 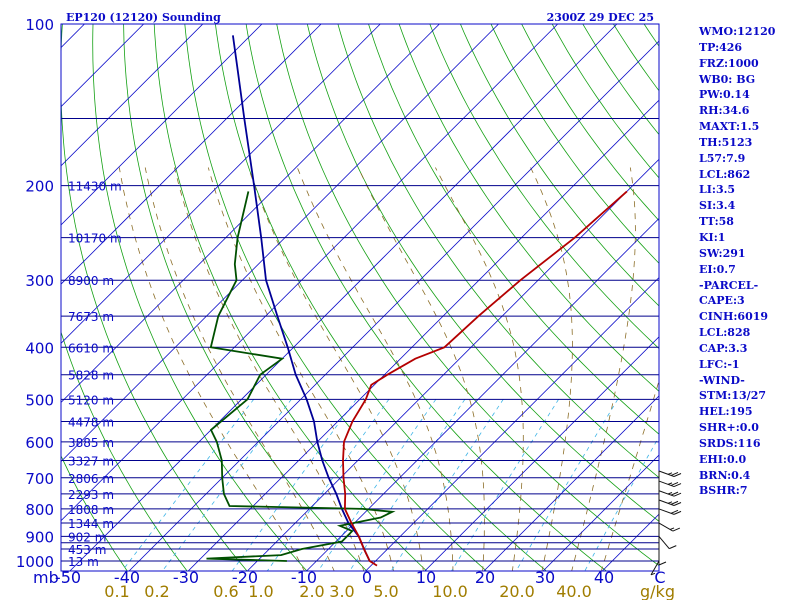 What do you see at coordinates (39, 510) in the screenshot?
I see `pressure-tick-label: 800` at bounding box center [39, 510].